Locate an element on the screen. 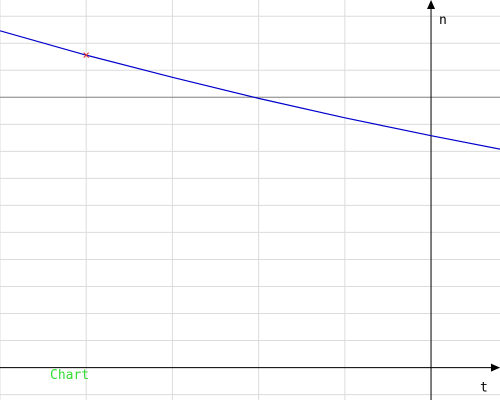 The height and width of the screenshot is (400, 500). chart-tab-label: Chart is located at coordinates (69, 375).